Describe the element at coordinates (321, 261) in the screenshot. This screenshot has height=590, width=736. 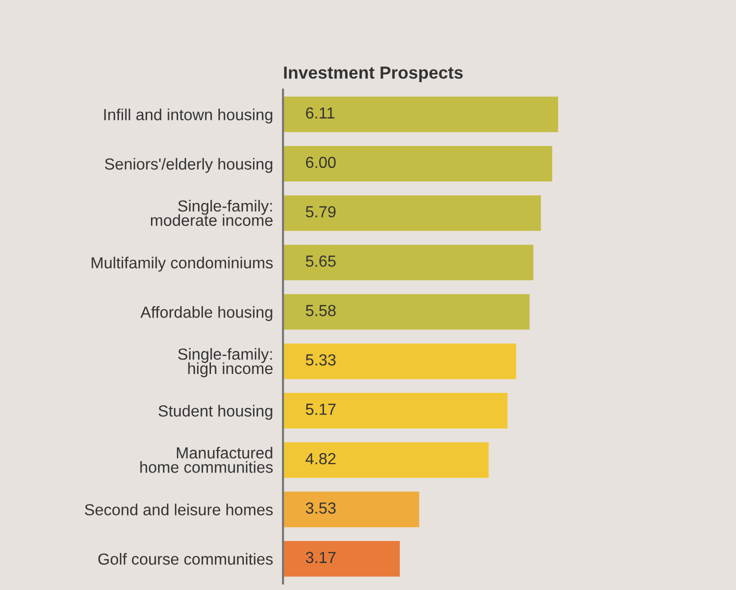
I see `data-label: 5.65` at that location.